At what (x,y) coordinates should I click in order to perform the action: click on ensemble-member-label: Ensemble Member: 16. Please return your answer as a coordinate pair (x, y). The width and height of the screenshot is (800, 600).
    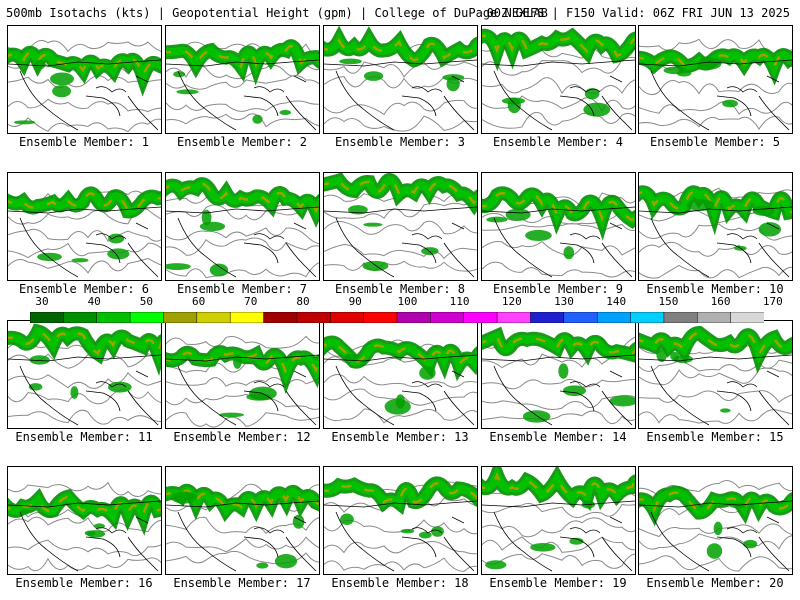
    Looking at the image, I should click on (84, 583).